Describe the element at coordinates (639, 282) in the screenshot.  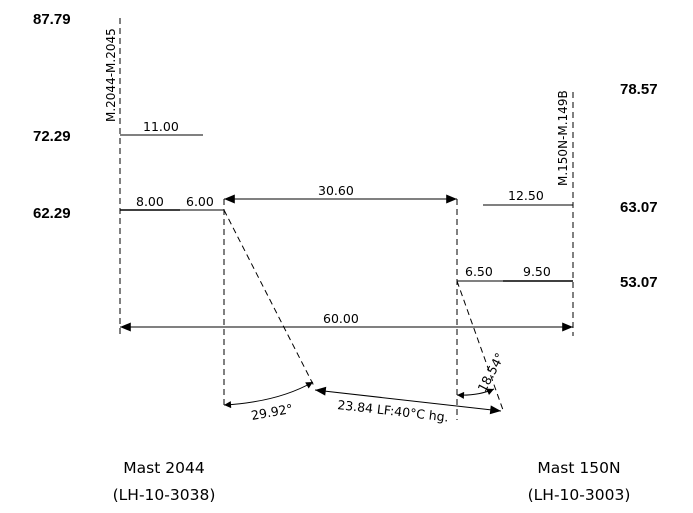
I see `elevation-right-low: 53.07` at that location.